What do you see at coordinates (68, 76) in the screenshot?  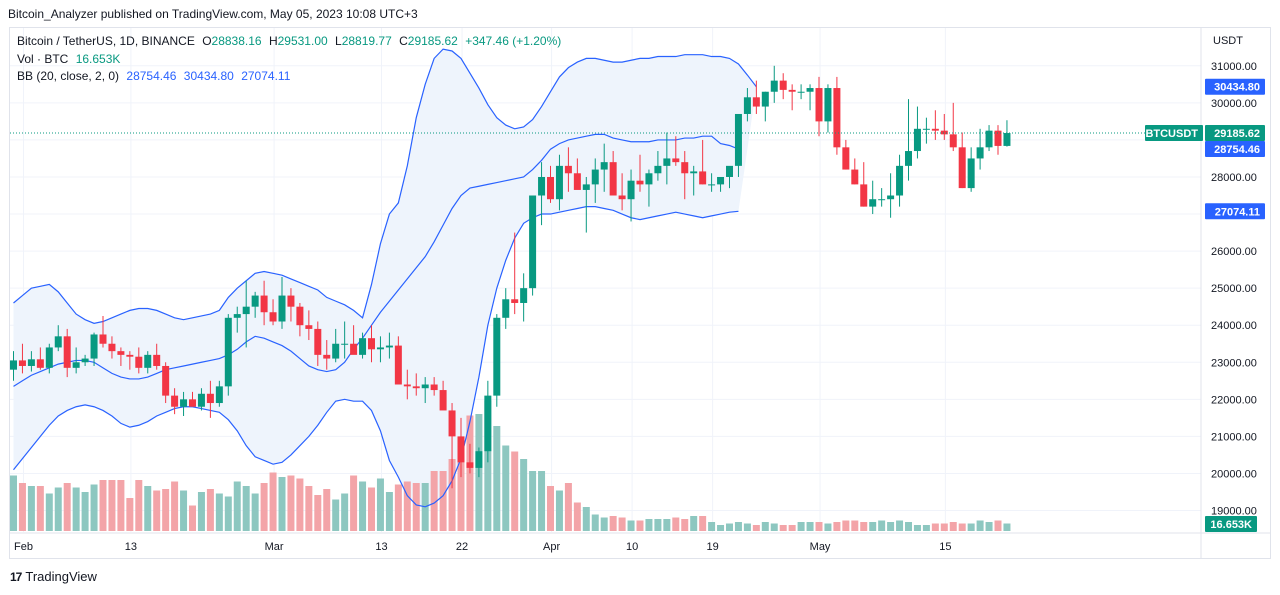 I see `legend-bb-label: BB (20, close, 2, 0)` at bounding box center [68, 76].